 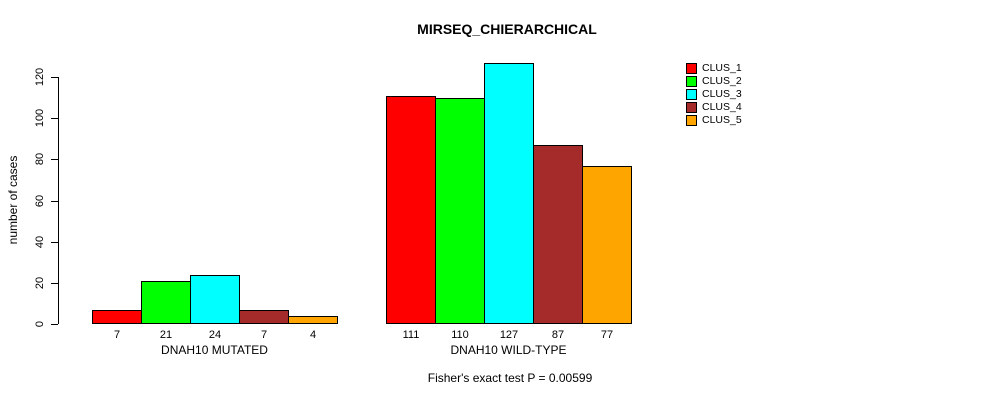 I want to click on y-tick-label: 60, so click(x=40, y=201).